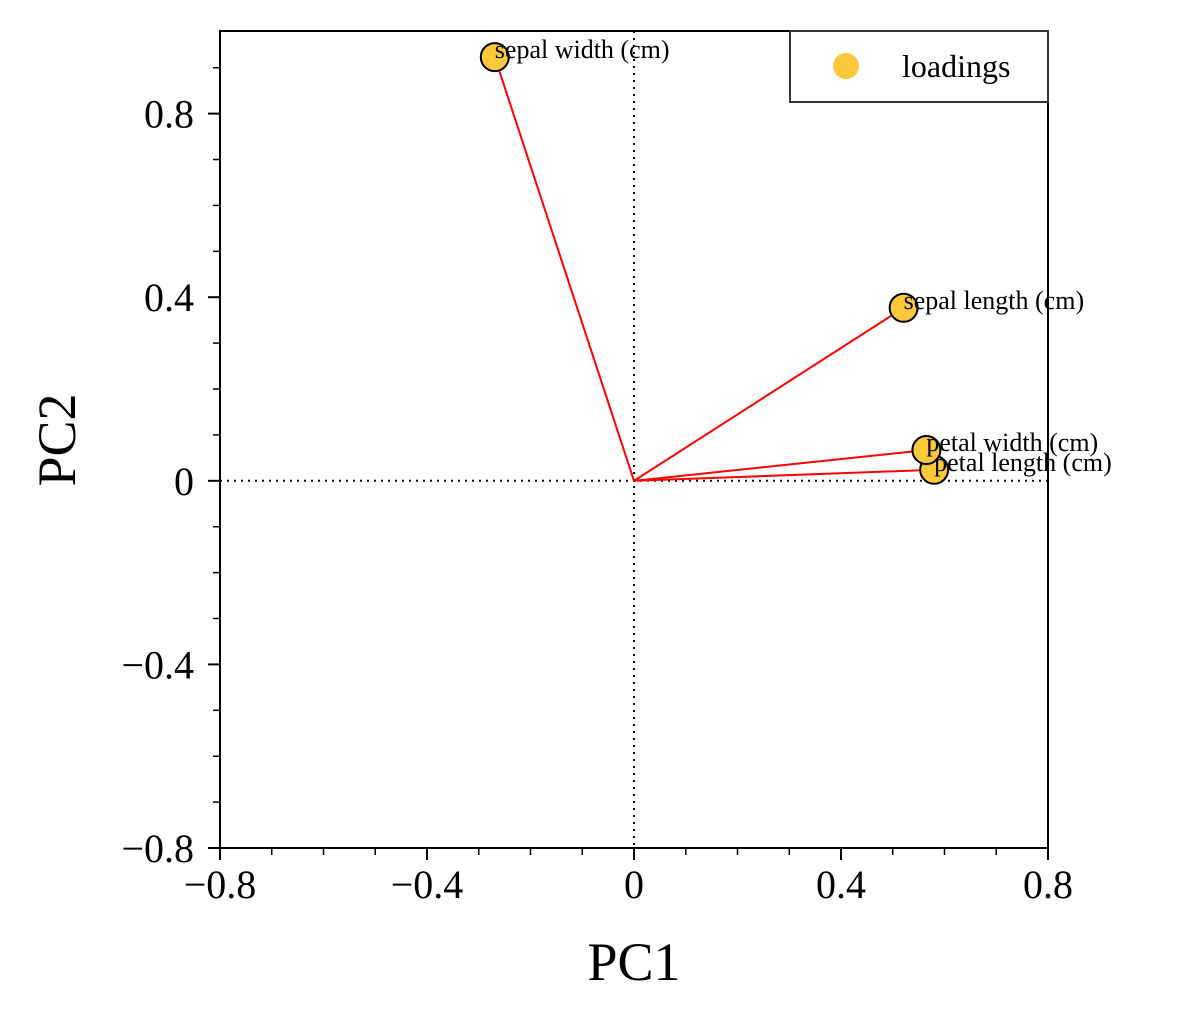 The height and width of the screenshot is (1023, 1192). I want to click on x-axis-title: PC1, so click(633, 962).